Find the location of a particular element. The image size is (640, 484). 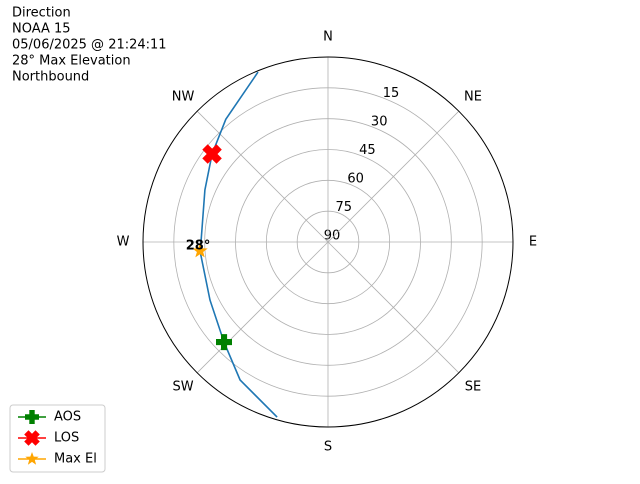

legend-label: LOS is located at coordinates (66, 438).